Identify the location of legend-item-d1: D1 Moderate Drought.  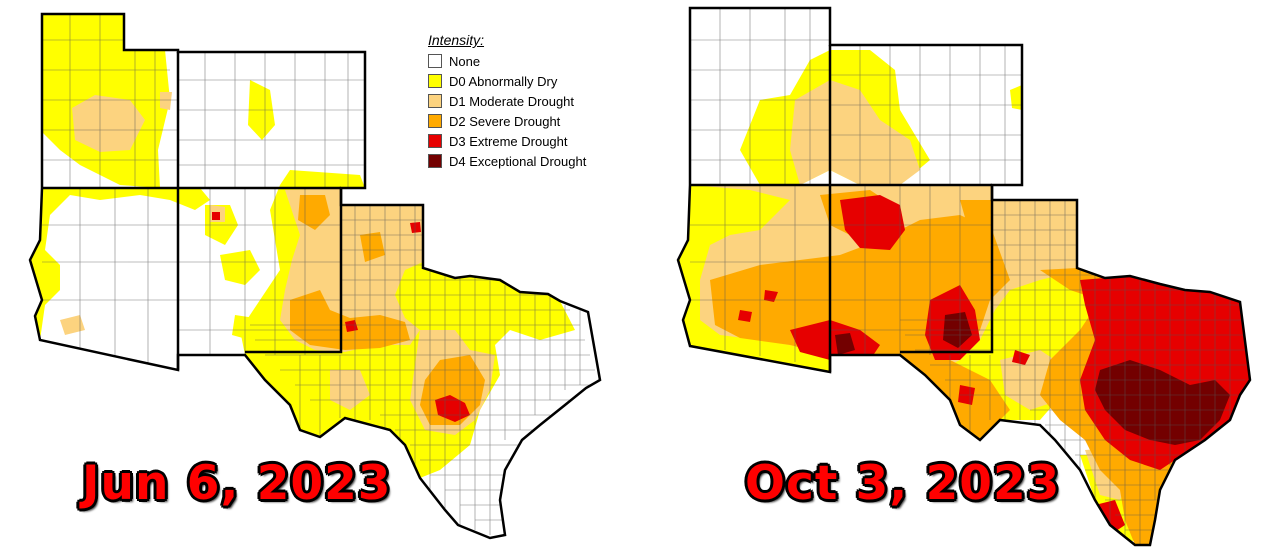
(533, 101).